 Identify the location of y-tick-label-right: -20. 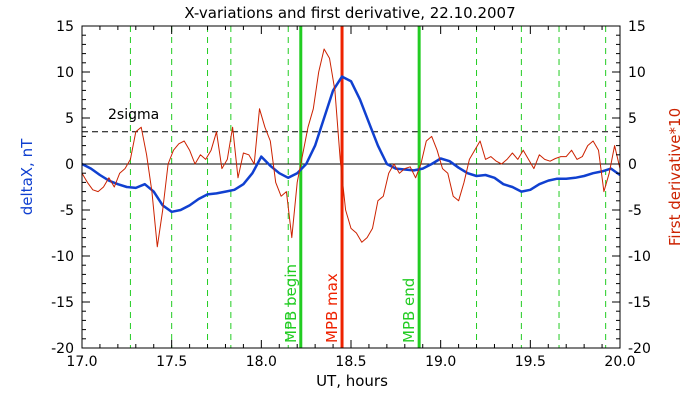
(639, 349).